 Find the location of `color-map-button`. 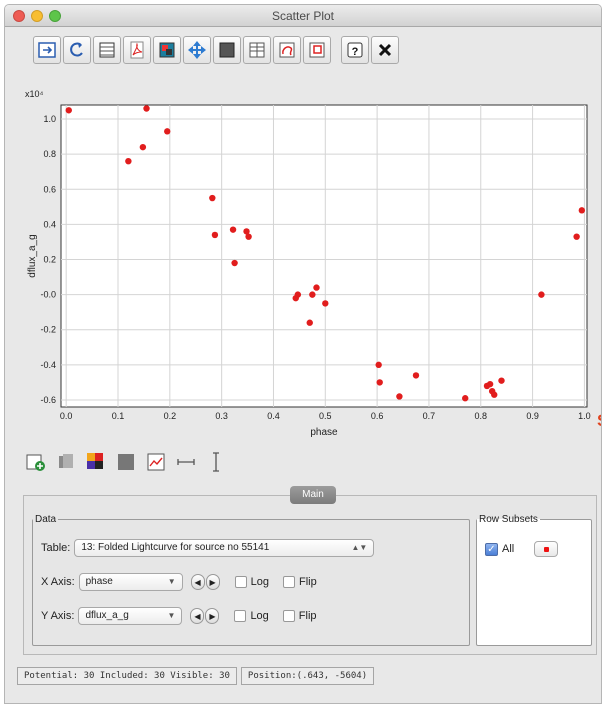

color-map-button is located at coordinates (96, 462).